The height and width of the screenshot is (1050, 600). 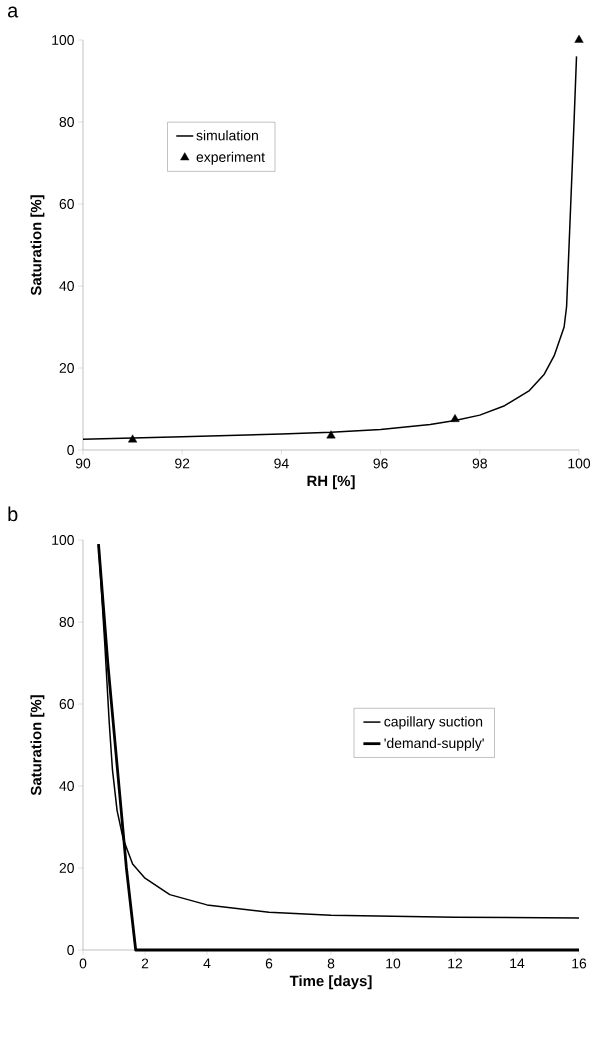 I want to click on x-tick-label: 6, so click(x=269, y=963).